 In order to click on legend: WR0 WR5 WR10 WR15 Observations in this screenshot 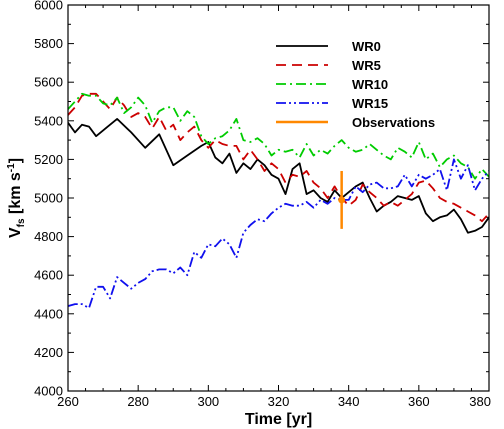, I will do `click(355, 84)`.